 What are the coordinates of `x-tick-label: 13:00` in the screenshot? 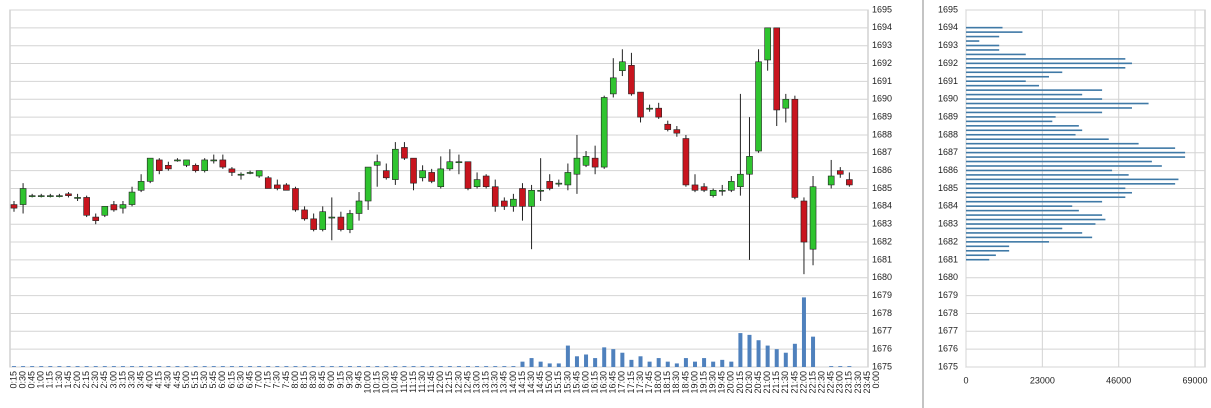 It's located at (476, 382).